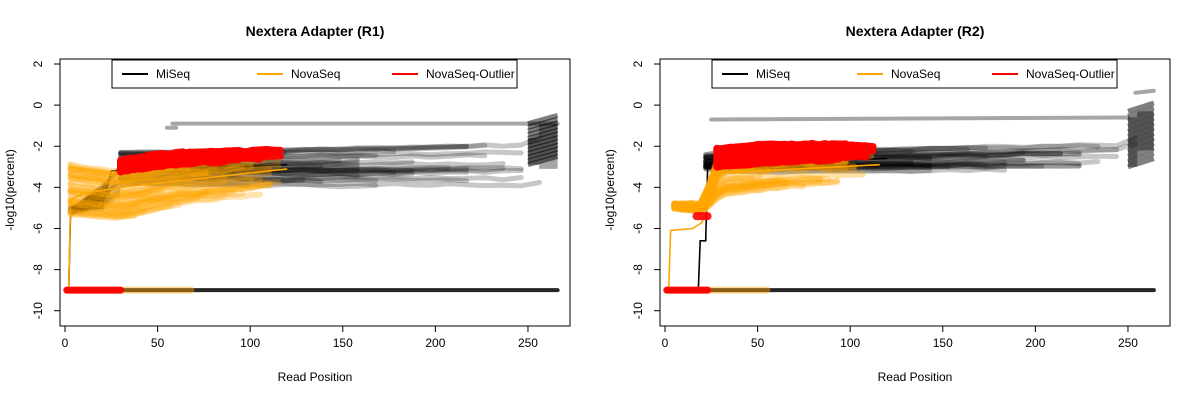 Image resolution: width=1200 pixels, height=405 pixels. Describe the element at coordinates (38, 311) in the screenshot. I see `y-tick-label: -10` at that location.